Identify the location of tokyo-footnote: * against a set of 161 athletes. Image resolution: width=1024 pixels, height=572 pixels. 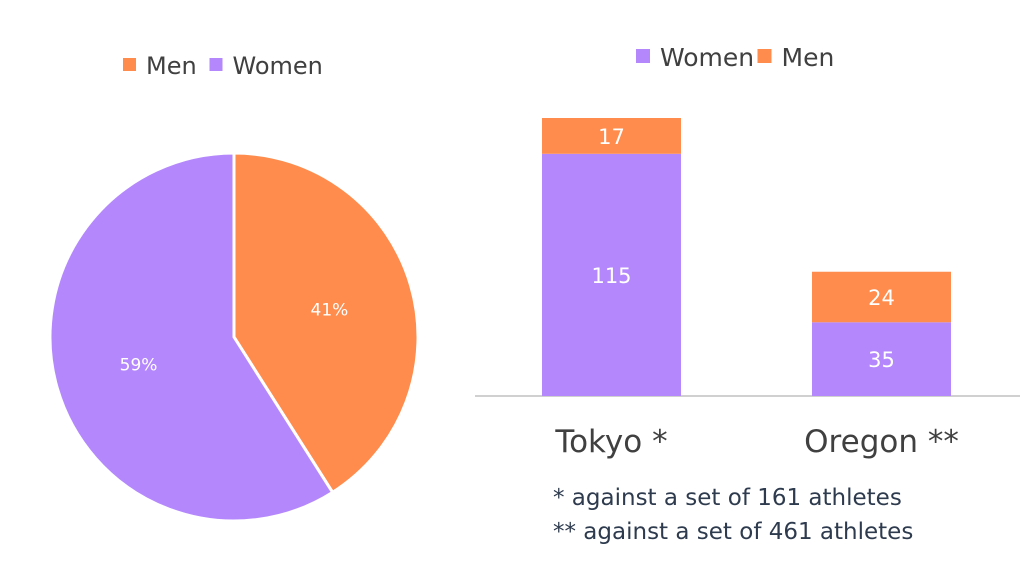
(727, 498).